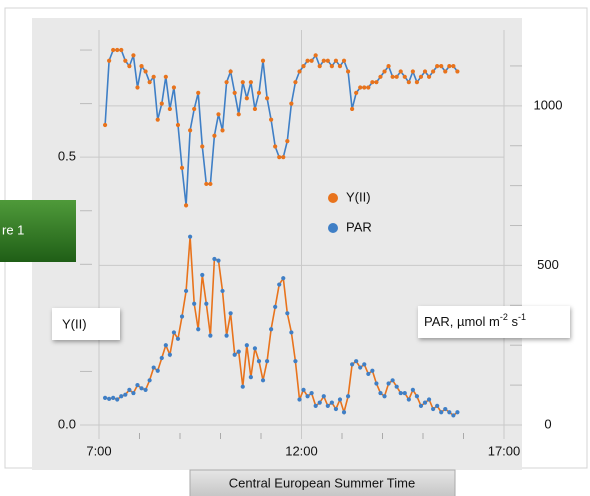  I want to click on legend-marker, so click(333, 198).